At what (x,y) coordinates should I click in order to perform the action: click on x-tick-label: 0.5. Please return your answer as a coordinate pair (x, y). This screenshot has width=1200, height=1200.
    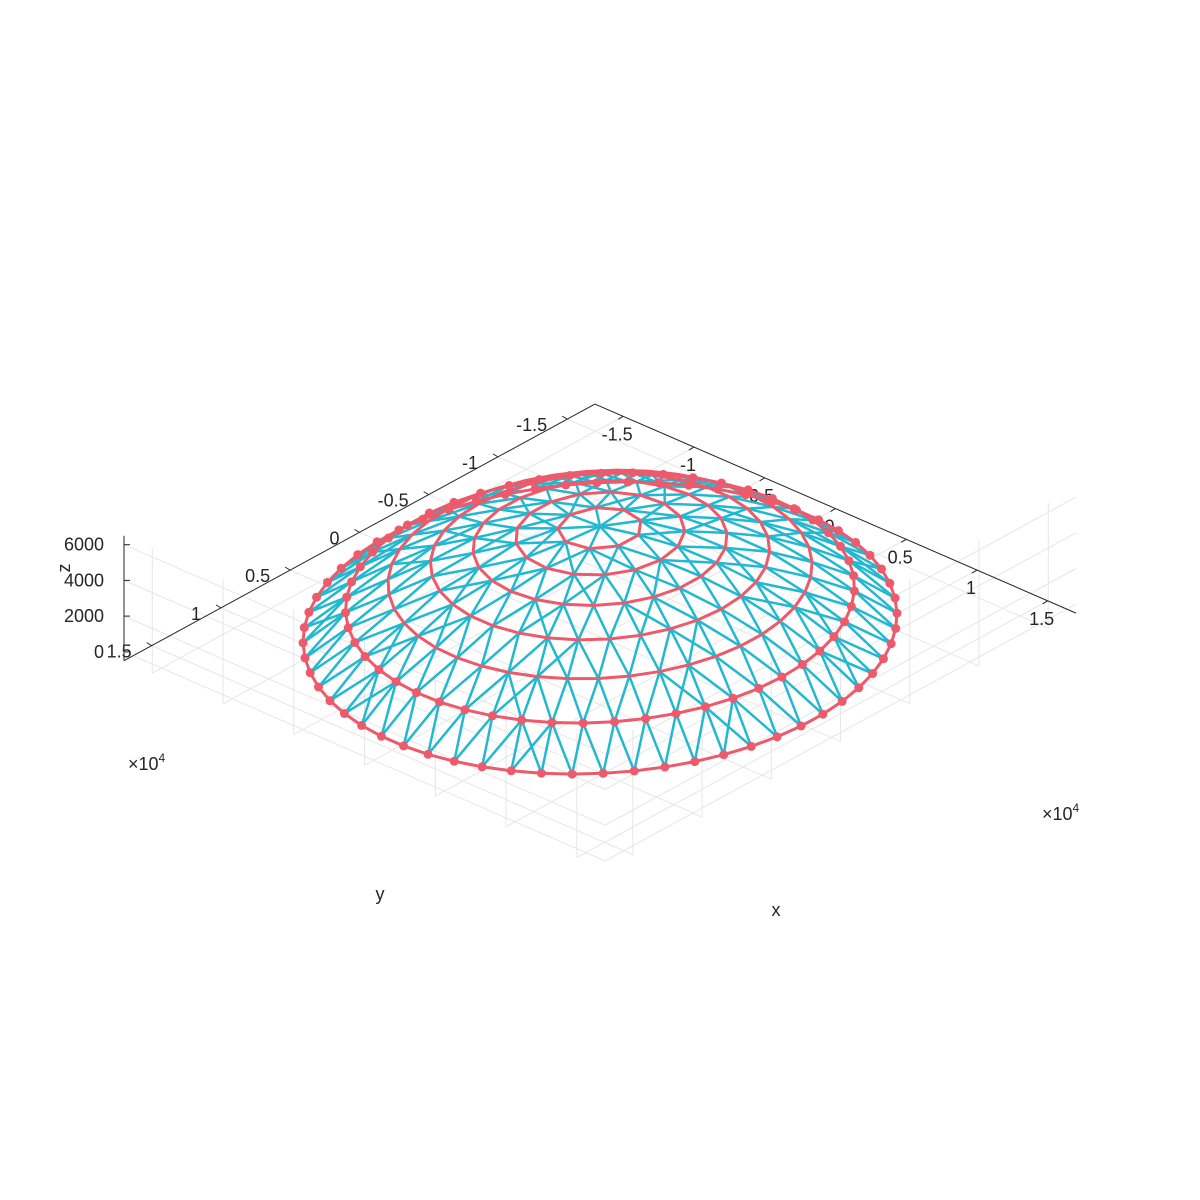
    Looking at the image, I should click on (900, 557).